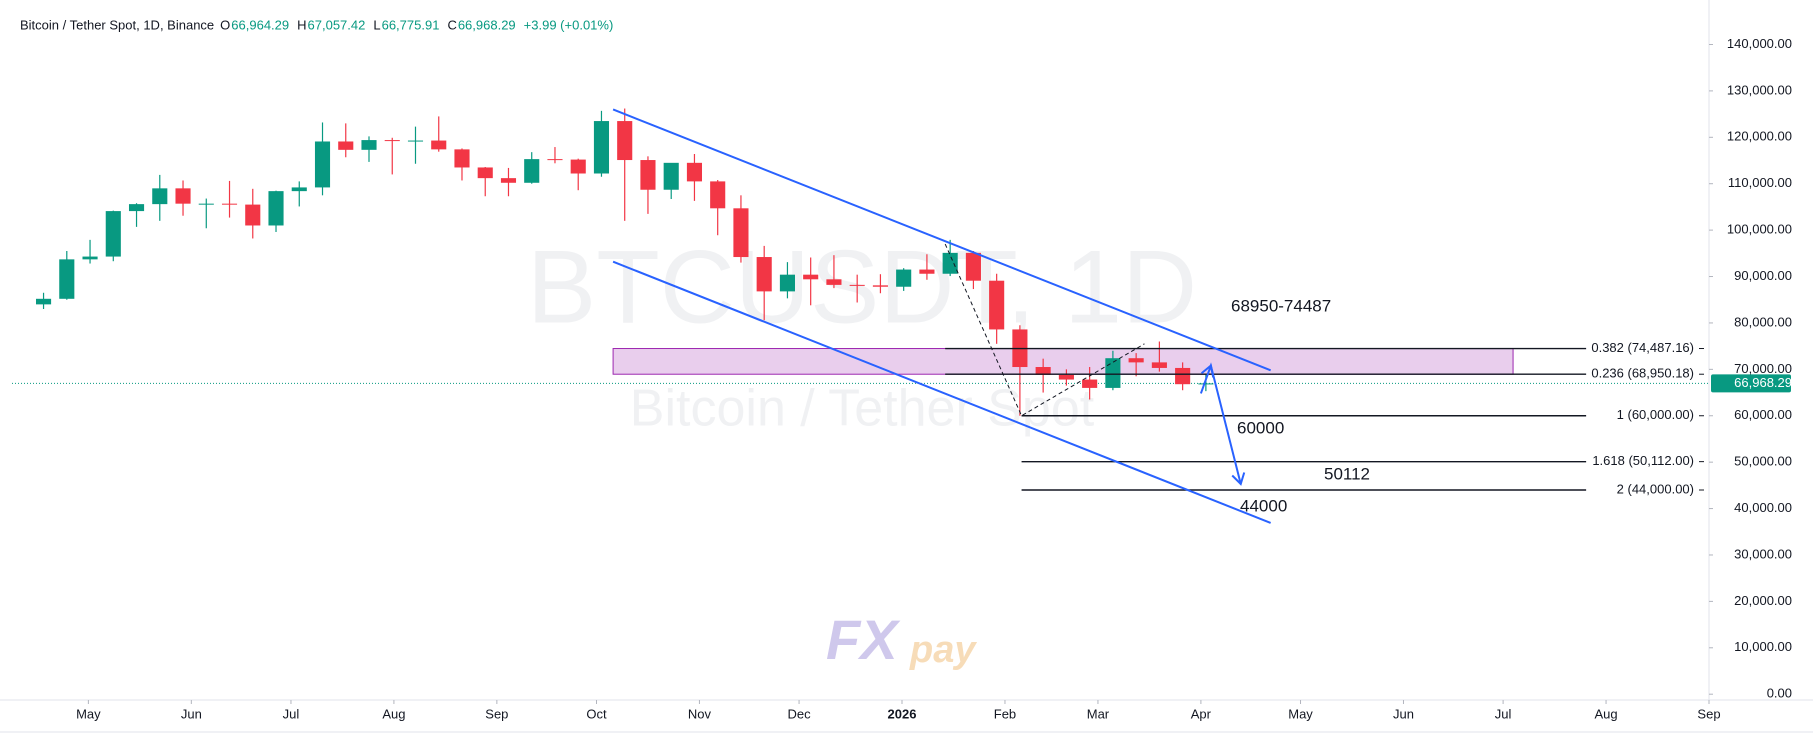 The height and width of the screenshot is (749, 1813). What do you see at coordinates (1763, 646) in the screenshot?
I see `y-tick-label: 10,000.00` at bounding box center [1763, 646].